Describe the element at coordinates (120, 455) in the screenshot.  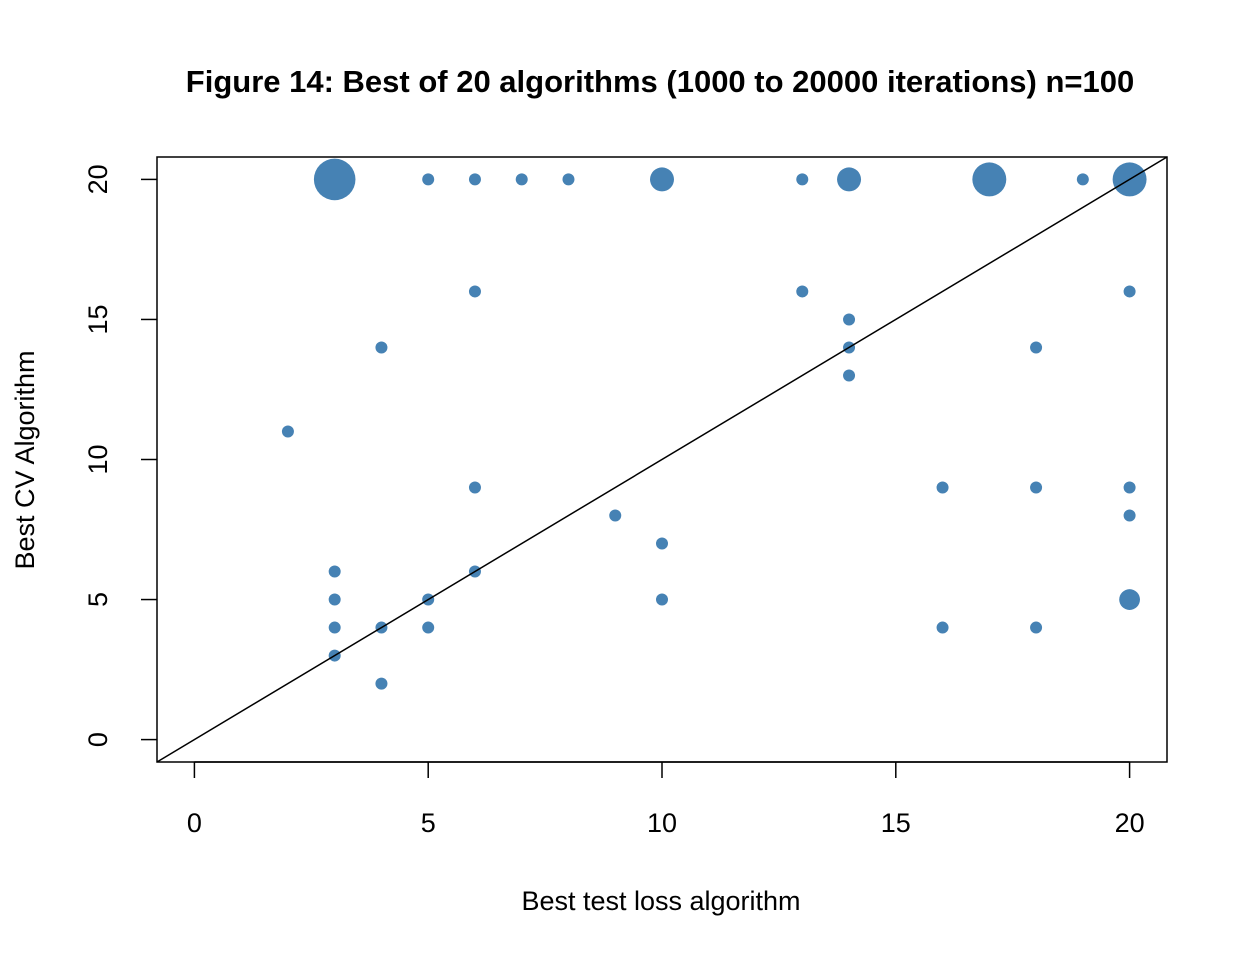
I see `y-axis: 0 5 10 15 20` at that location.